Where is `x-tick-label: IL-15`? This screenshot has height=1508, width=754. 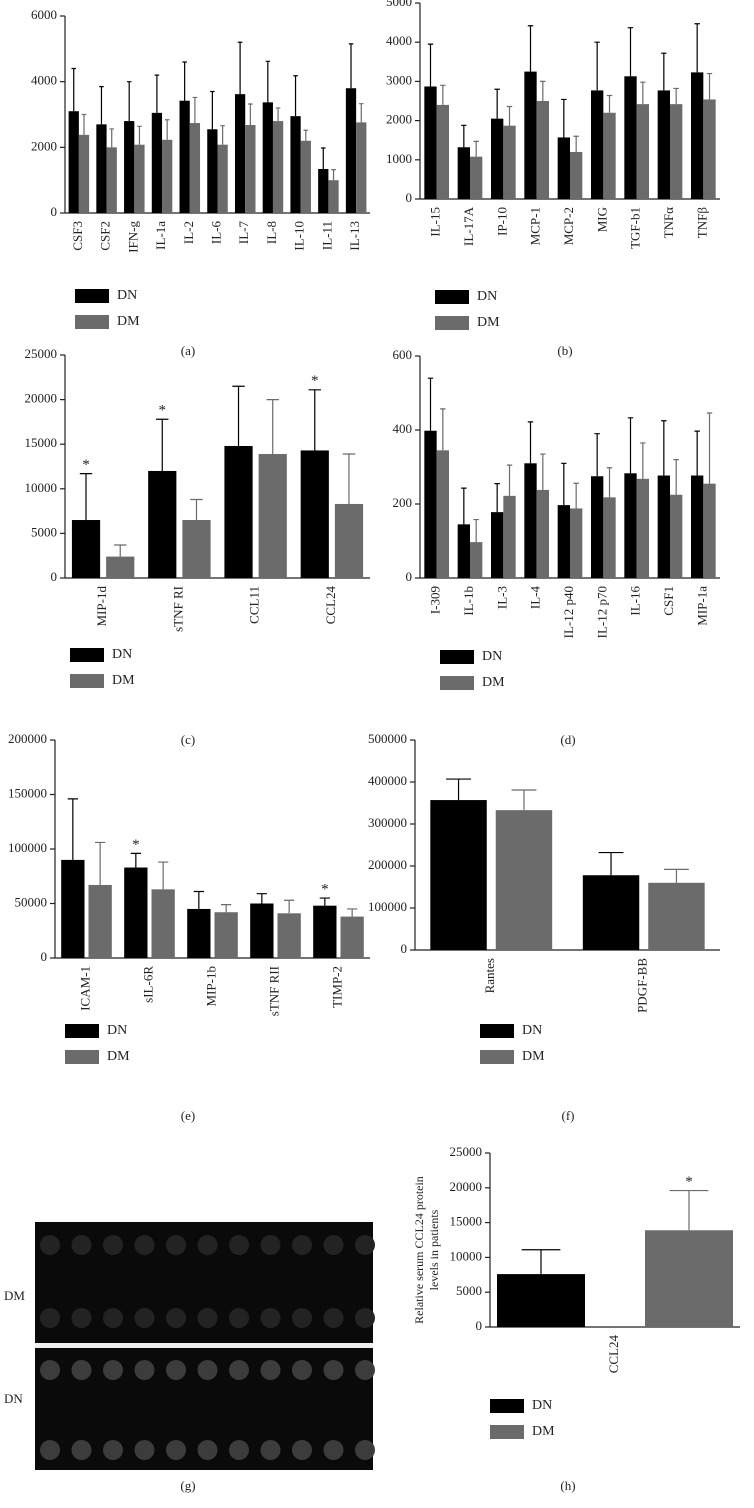
x-tick-label: IL-15 is located at coordinates (435, 222).